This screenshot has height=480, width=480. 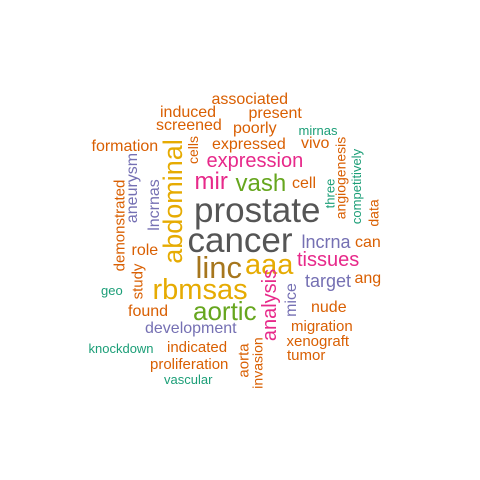 I want to click on word-ang: ang, so click(x=368, y=278).